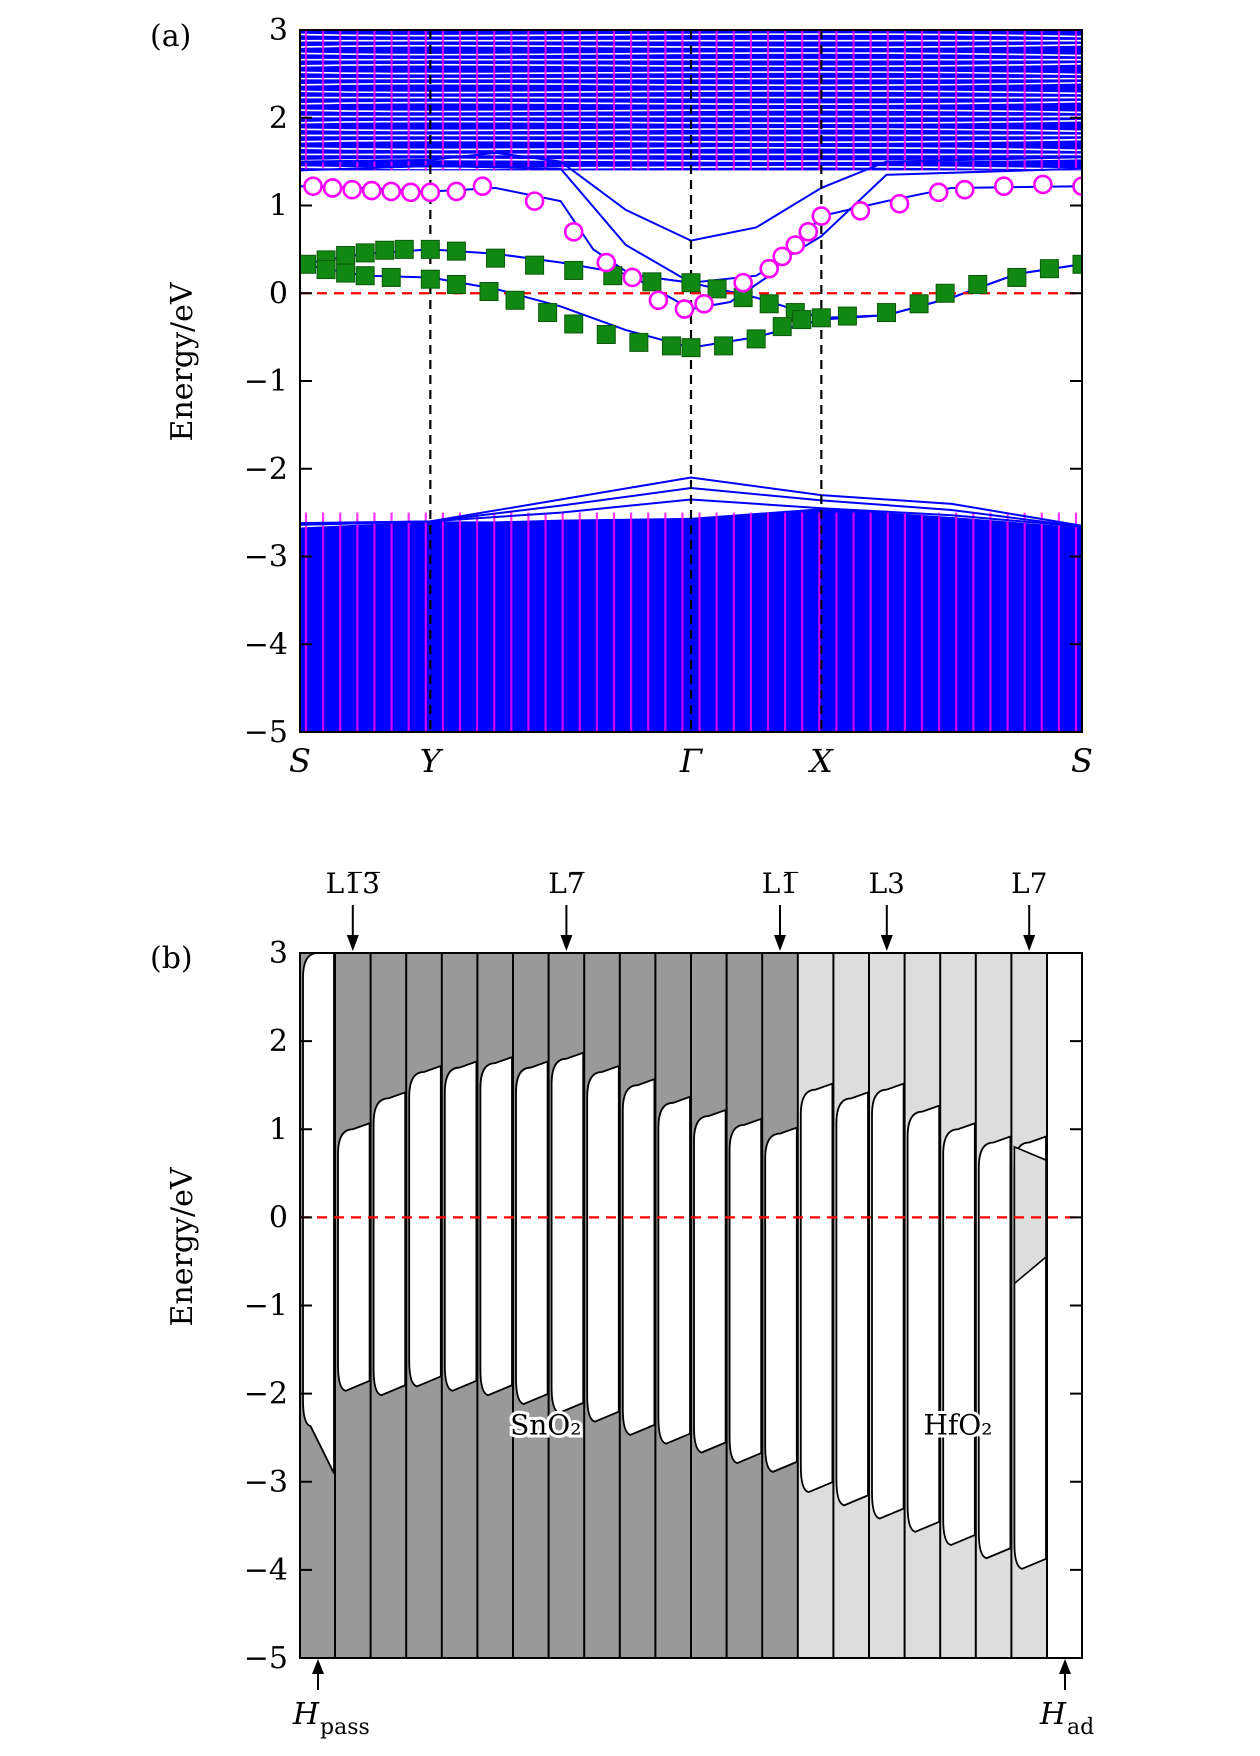  Describe the element at coordinates (171, 958) in the screenshot. I see `panel-b-label: (b)` at that location.